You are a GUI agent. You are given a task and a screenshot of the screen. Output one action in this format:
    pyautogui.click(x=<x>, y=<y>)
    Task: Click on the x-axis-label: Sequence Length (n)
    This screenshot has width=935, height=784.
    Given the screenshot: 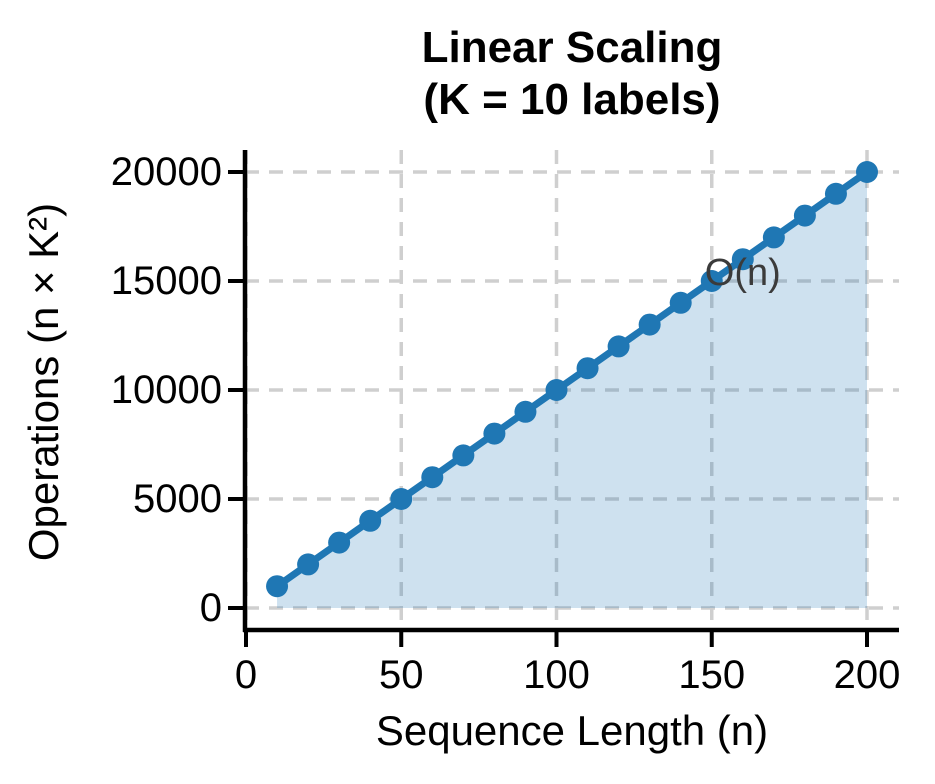 What is the action you would take?
    pyautogui.click(x=572, y=730)
    